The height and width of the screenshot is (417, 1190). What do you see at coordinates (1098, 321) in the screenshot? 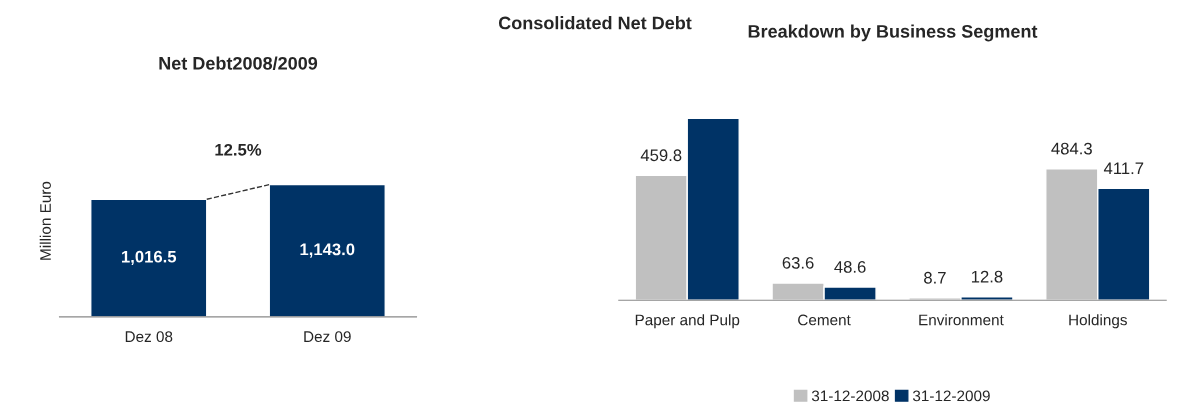
I see `x-tick-label: Holdings` at bounding box center [1098, 321].